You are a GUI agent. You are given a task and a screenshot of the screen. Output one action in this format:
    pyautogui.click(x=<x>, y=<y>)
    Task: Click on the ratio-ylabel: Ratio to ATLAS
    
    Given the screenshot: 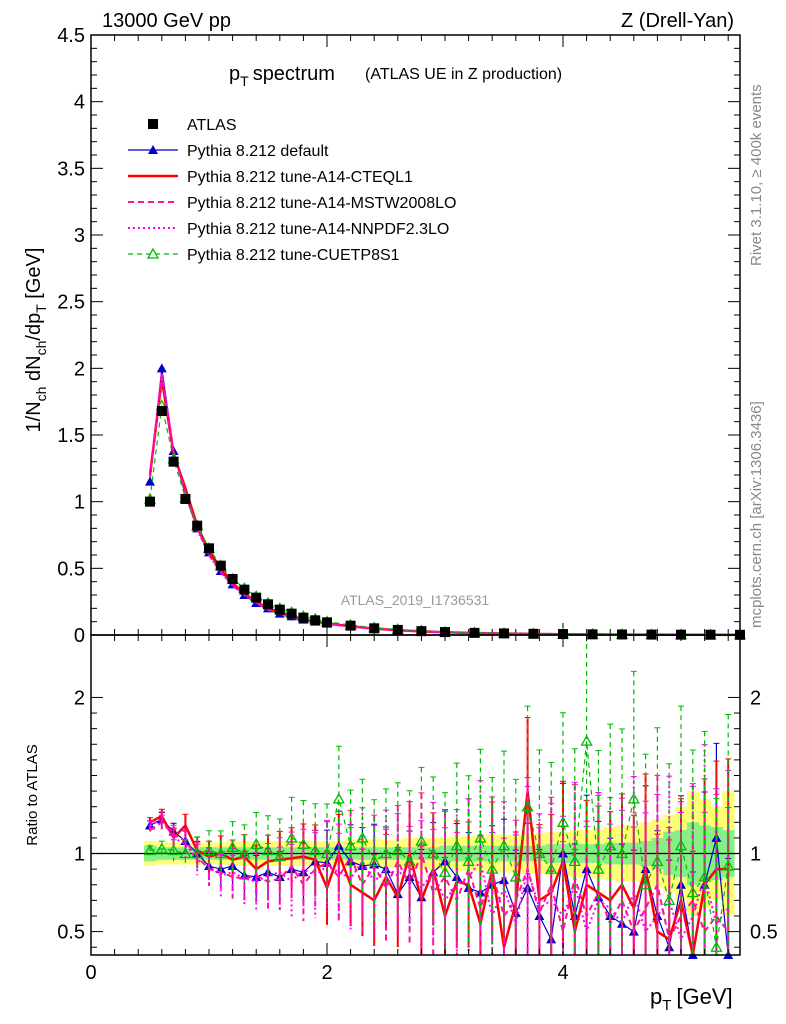 What is the action you would take?
    pyautogui.click(x=32, y=794)
    